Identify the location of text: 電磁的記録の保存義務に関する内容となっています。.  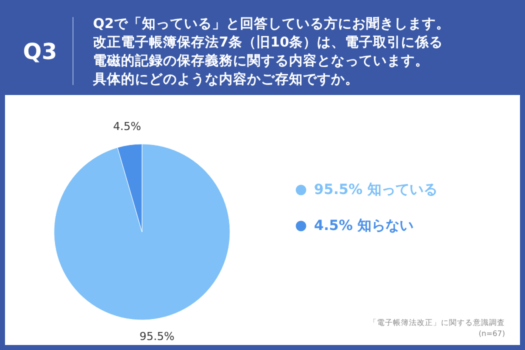
(261, 61).